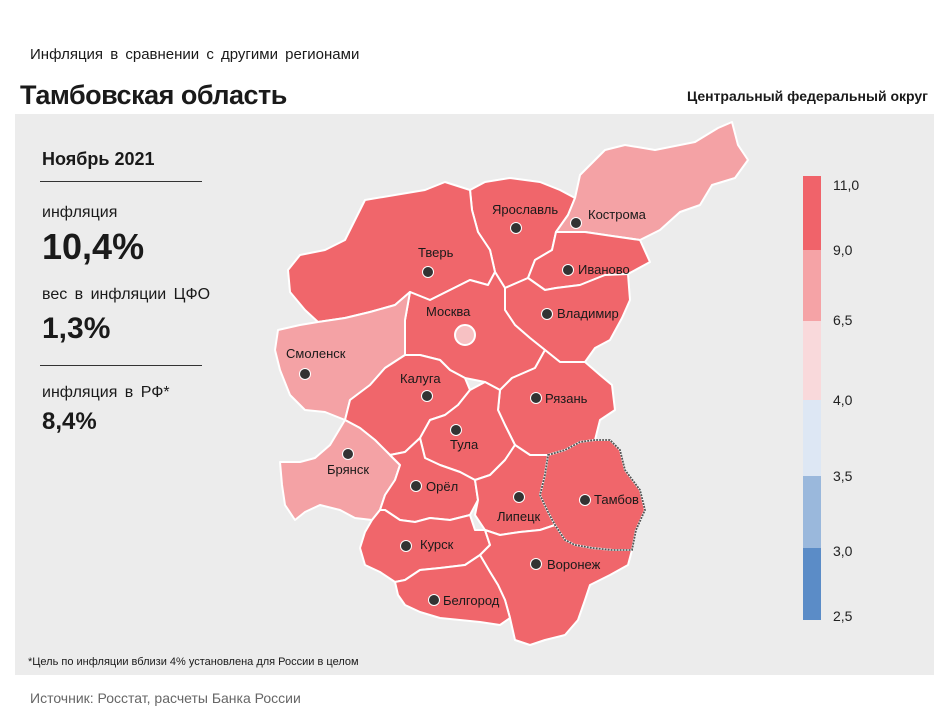 This screenshot has height=713, width=950. I want to click on rf-inflation-label: инфляция в РФ*, so click(106, 392).